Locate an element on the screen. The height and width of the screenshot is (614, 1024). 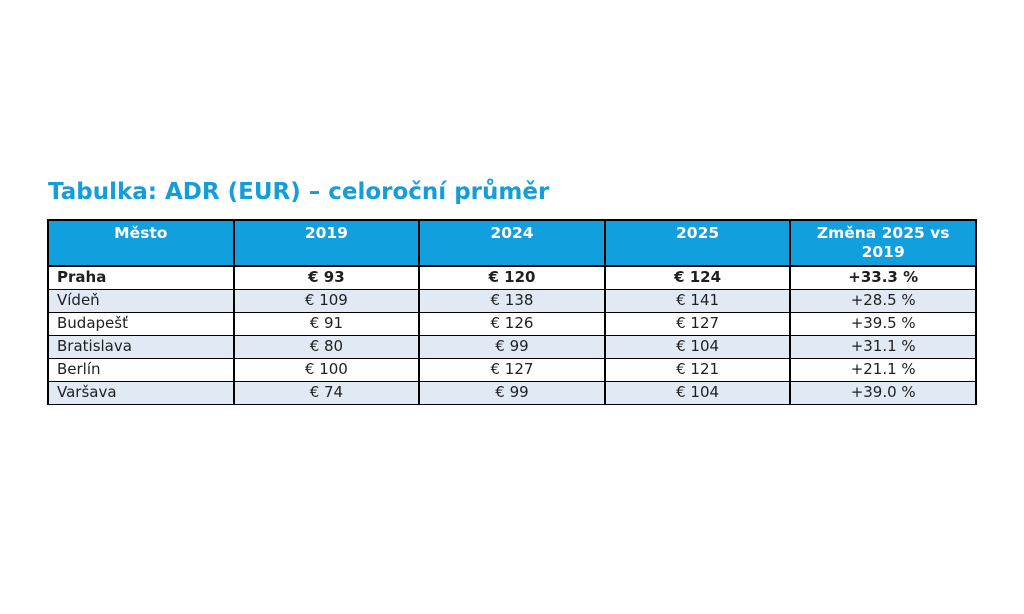
city-cell: Bratislava is located at coordinates (141, 347).